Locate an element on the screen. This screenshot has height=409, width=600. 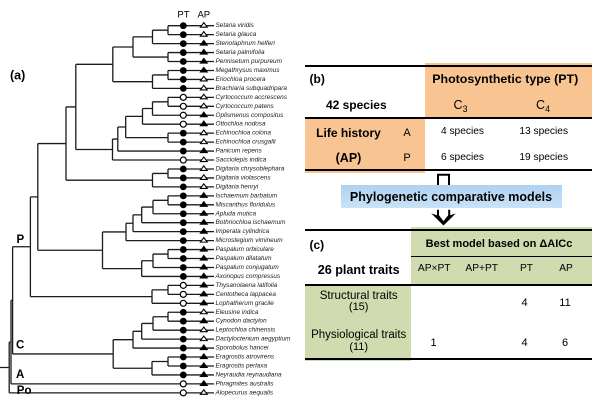
svg-text: Echinochloa colona is located at coordinates (244, 133).